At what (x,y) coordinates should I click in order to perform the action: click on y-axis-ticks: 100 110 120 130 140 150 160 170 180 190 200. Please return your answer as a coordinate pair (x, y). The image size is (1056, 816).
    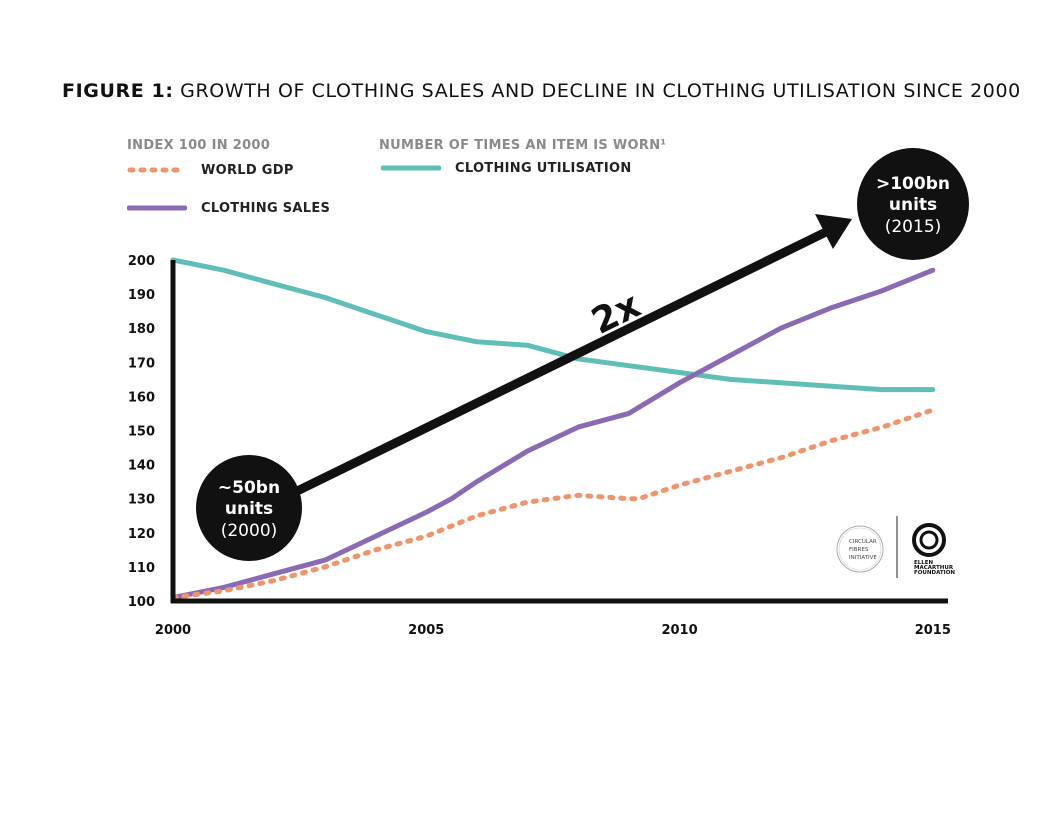
    Looking at the image, I should click on (141, 432).